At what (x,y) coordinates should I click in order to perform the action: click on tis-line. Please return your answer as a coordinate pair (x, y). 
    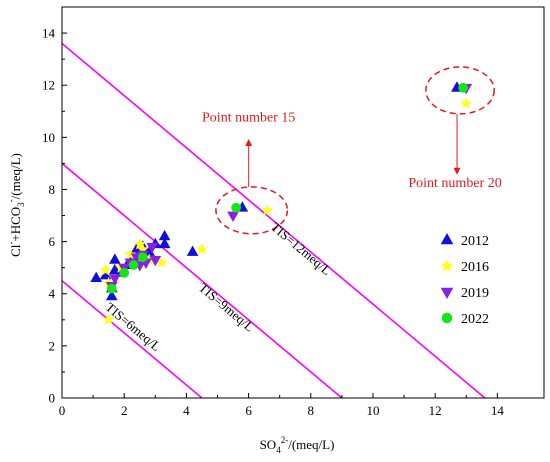
    Looking at the image, I should click on (132, 339).